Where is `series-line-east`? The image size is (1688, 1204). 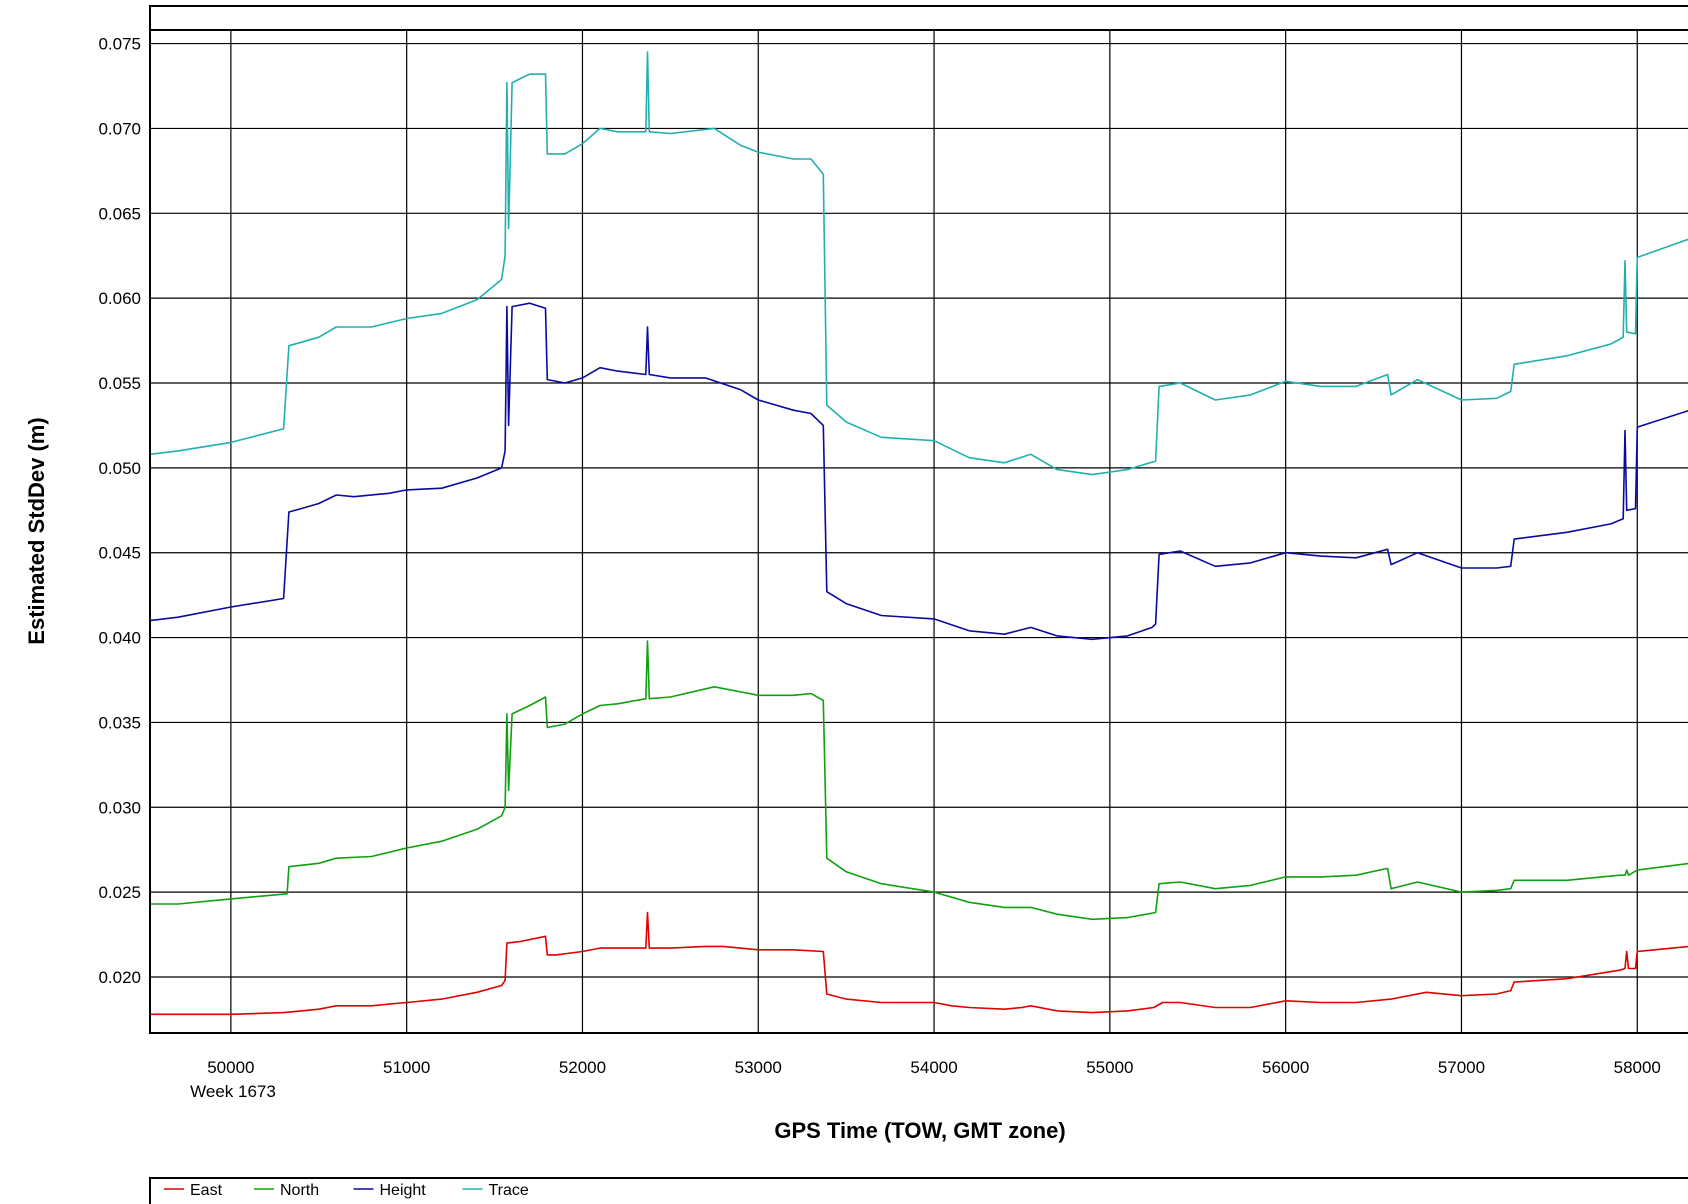
series-line-east is located at coordinates (919, 963).